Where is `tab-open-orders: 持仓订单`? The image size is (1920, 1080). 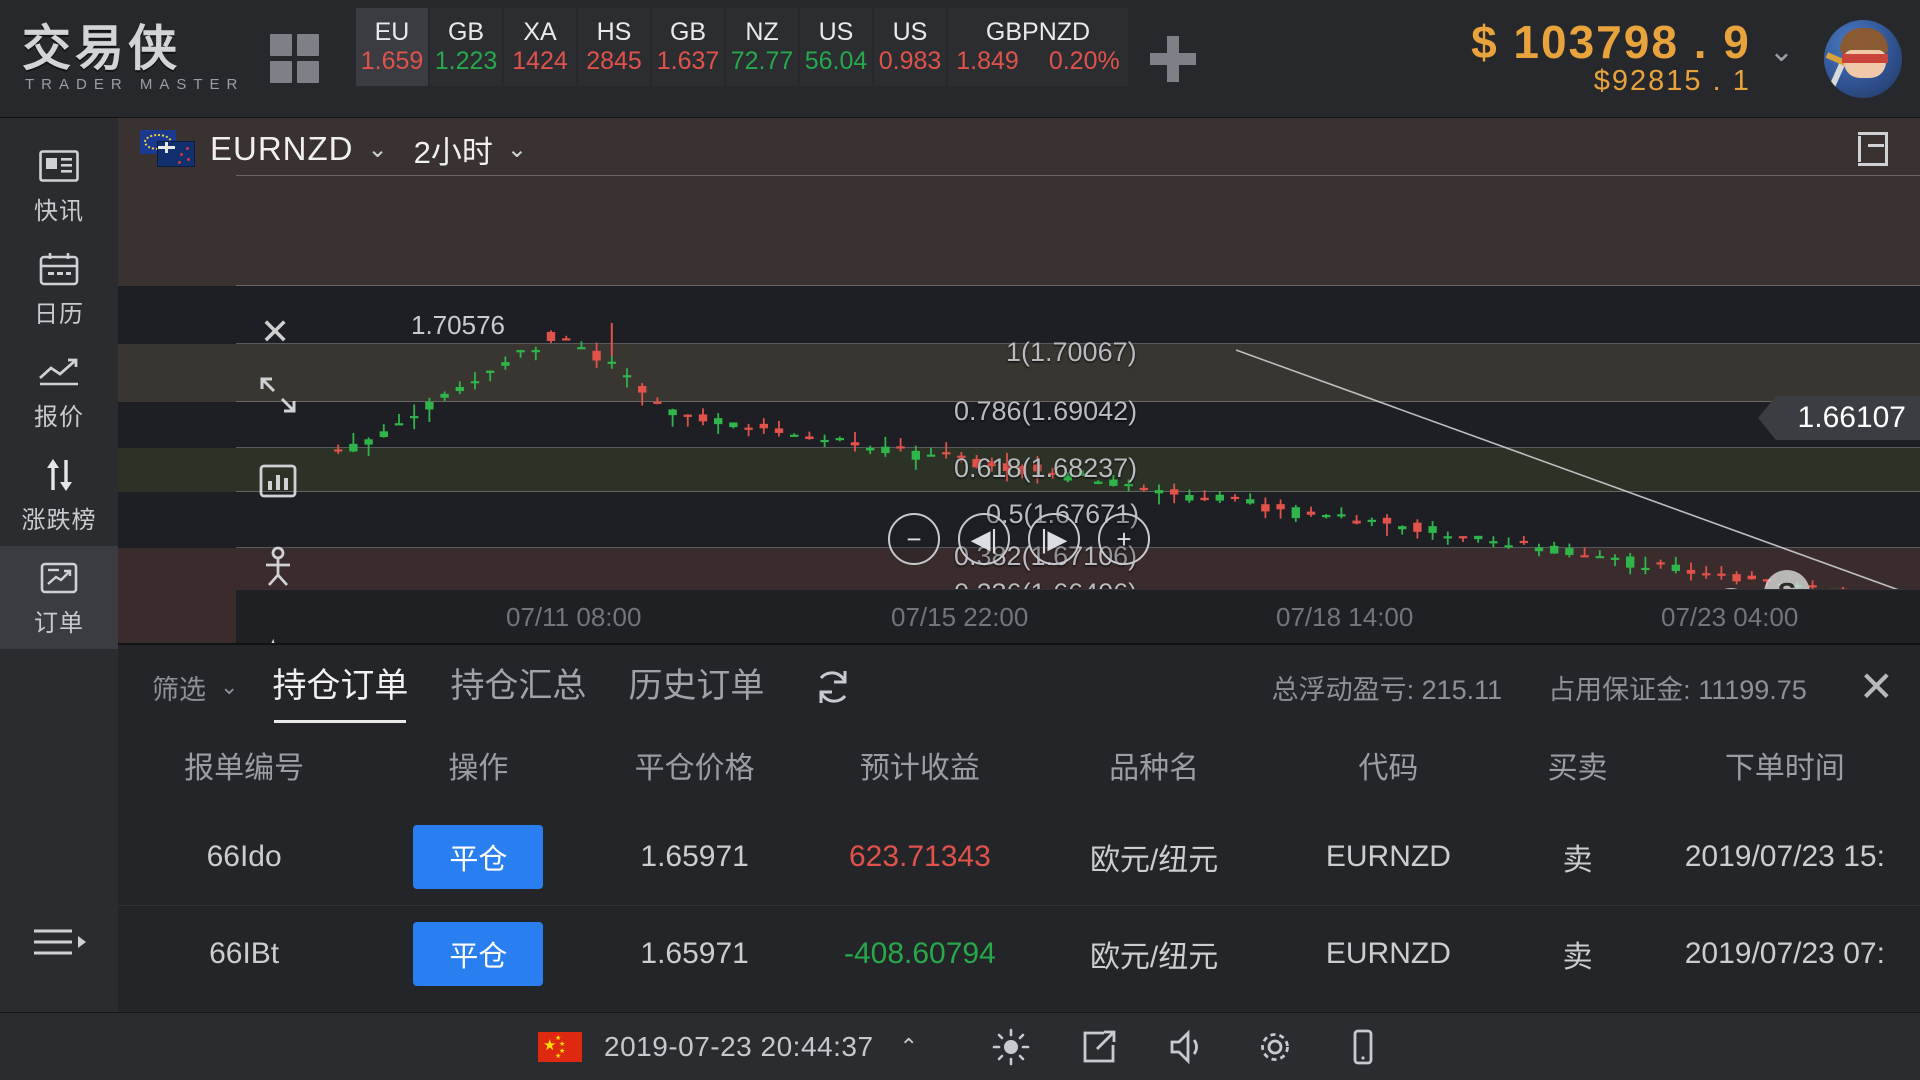
tab-open-orders: 持仓订单 is located at coordinates (340, 690).